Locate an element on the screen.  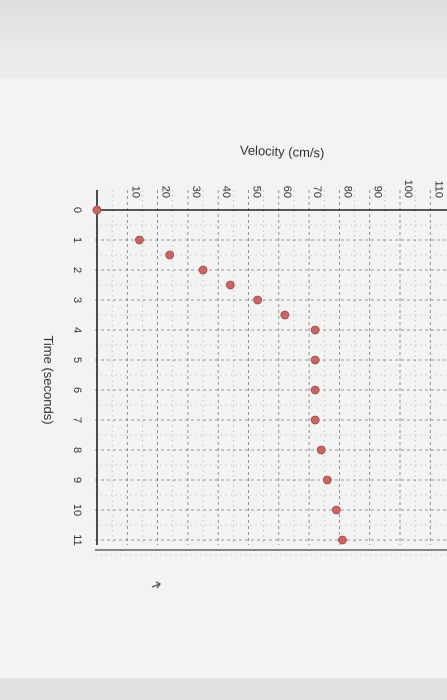
time-tick-label: 8 is located at coordinates (77, 450).